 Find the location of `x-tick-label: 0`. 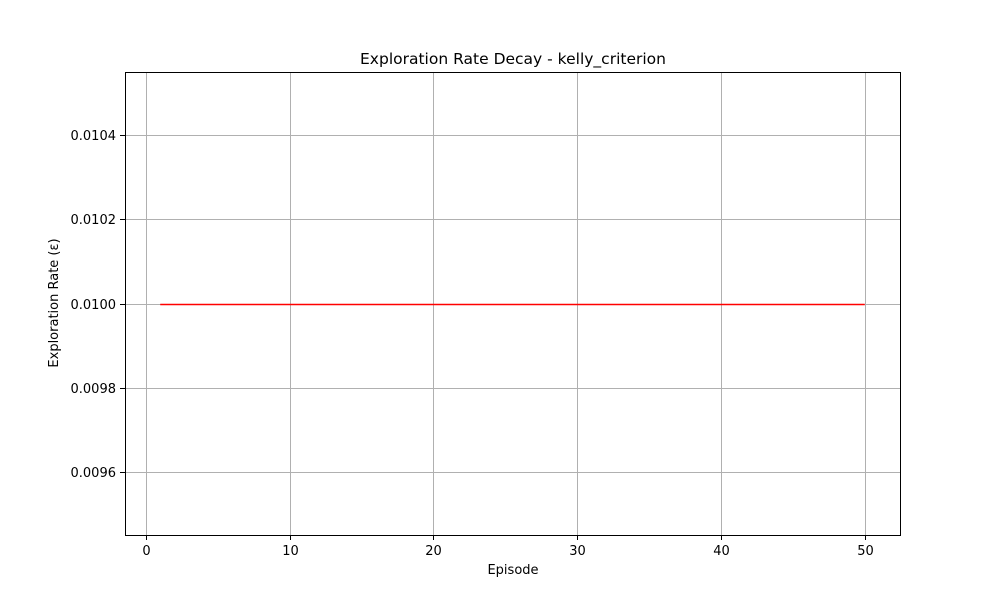

x-tick-label: 0 is located at coordinates (146, 551).